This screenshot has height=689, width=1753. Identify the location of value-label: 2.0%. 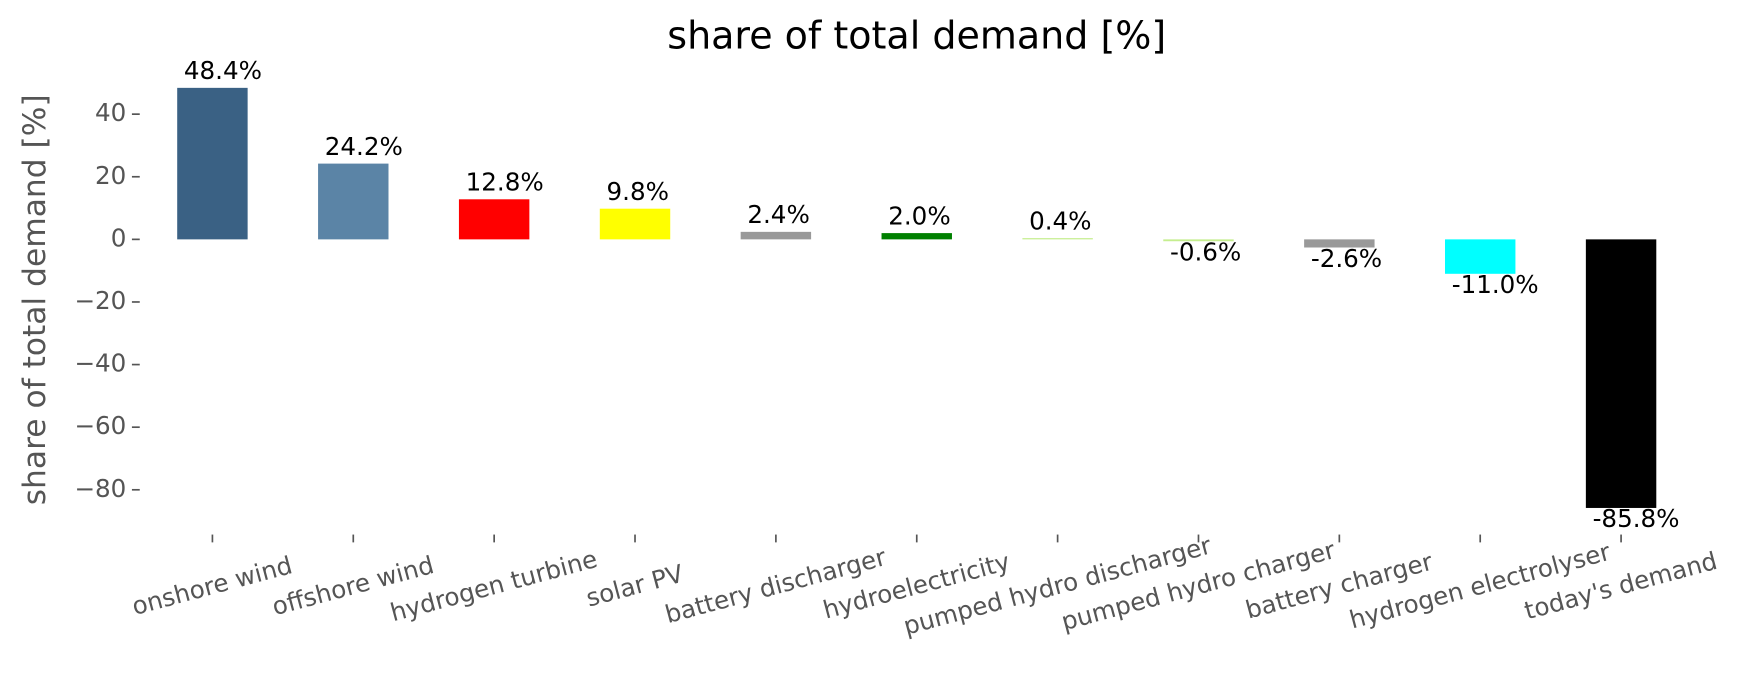
(919, 215).